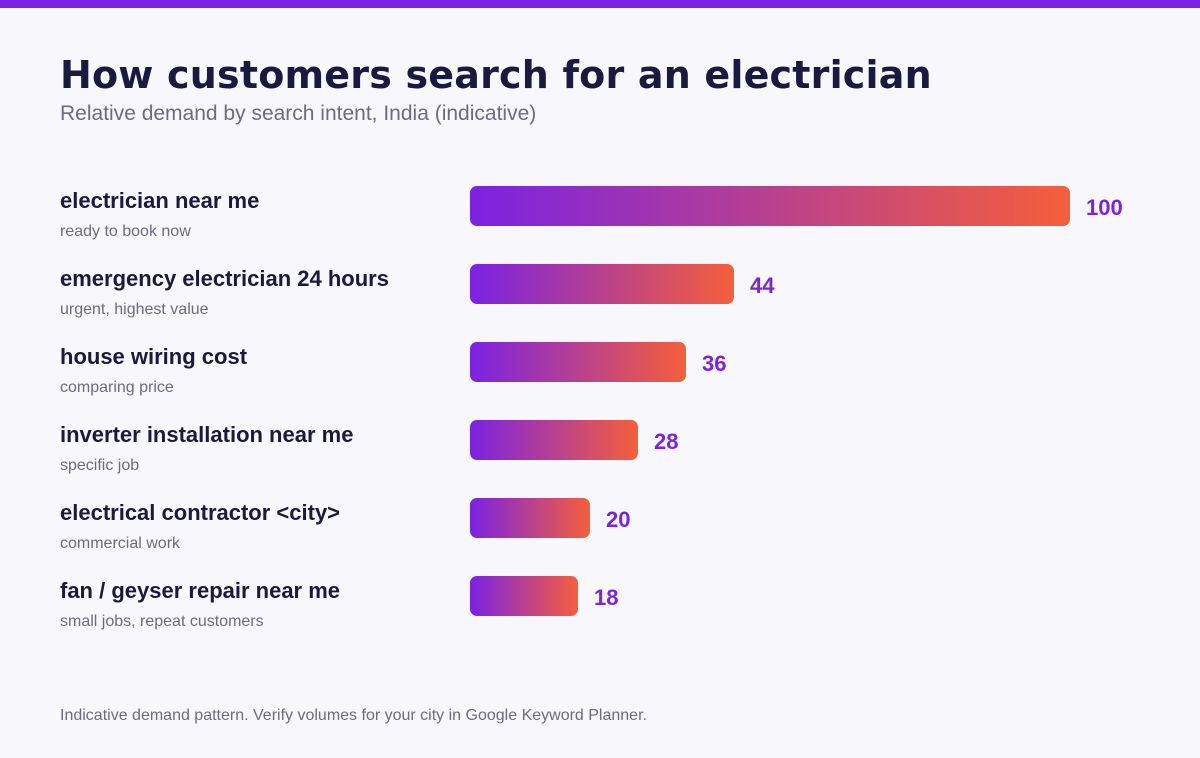 The height and width of the screenshot is (758, 1200). I want to click on value-label: 28, so click(666, 441).